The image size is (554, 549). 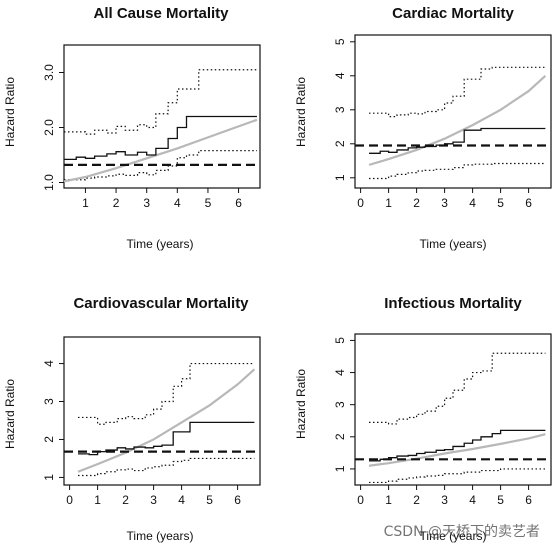 I want to click on panel-title: All Cause Mortality, so click(x=161, y=13).